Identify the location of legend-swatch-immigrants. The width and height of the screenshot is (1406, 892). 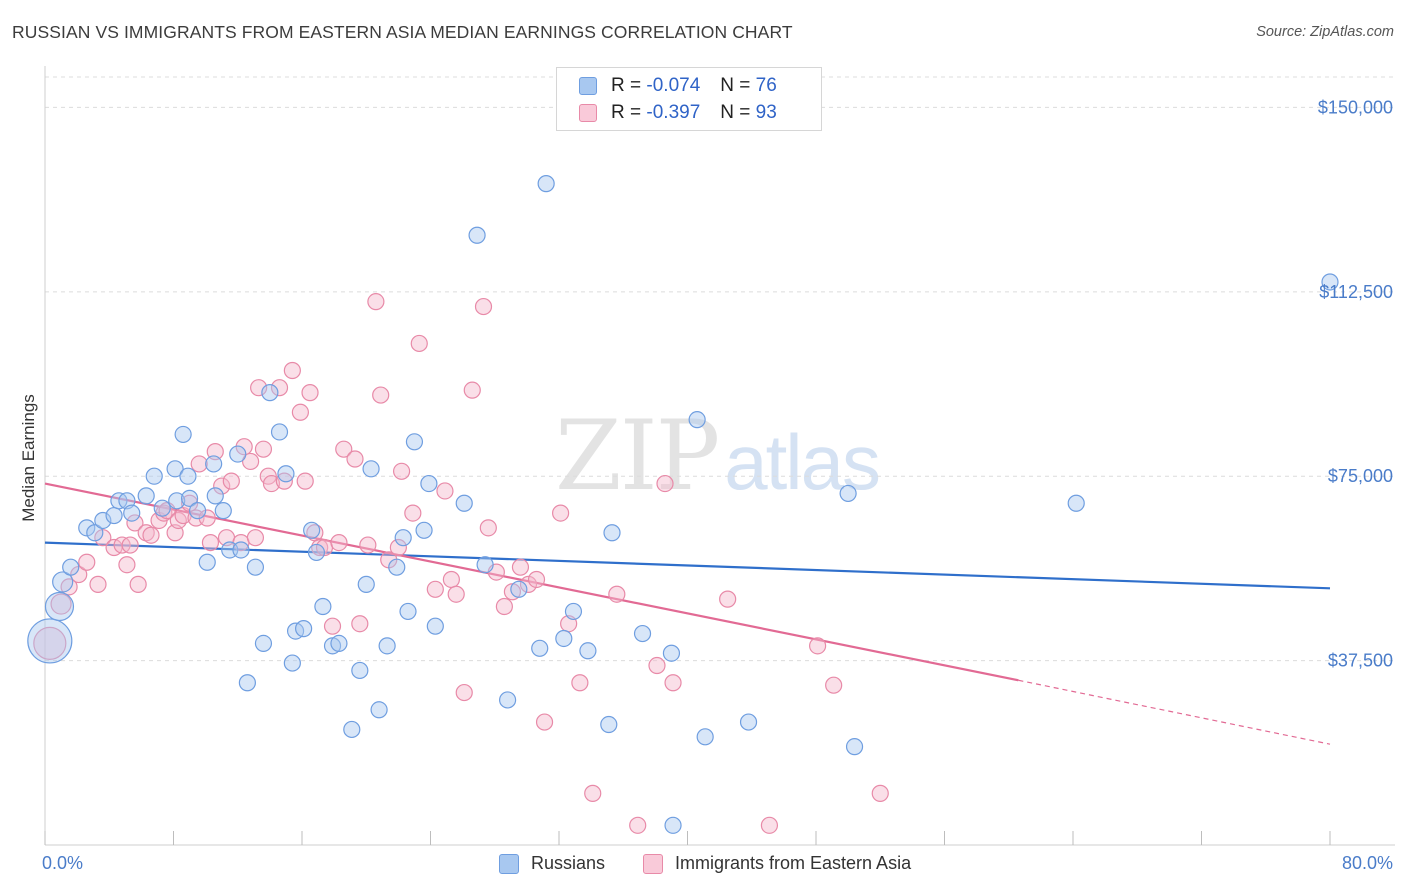
(653, 863).